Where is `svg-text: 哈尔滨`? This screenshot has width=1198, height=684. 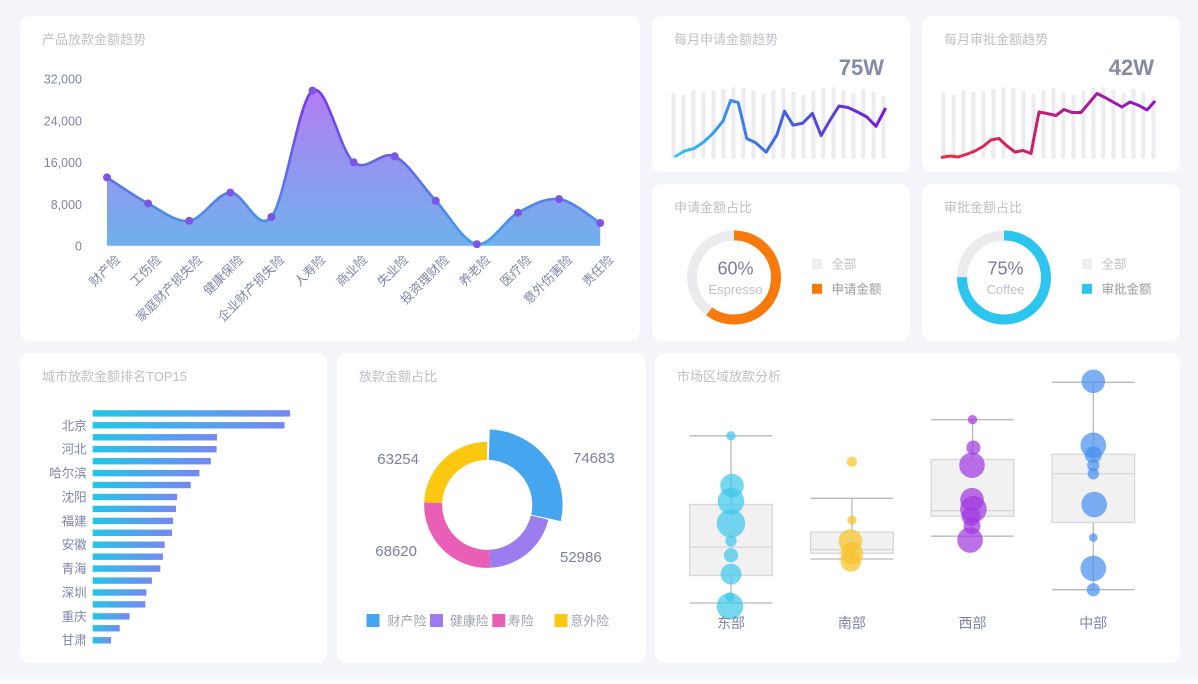
svg-text: 哈尔滨 is located at coordinates (68, 473).